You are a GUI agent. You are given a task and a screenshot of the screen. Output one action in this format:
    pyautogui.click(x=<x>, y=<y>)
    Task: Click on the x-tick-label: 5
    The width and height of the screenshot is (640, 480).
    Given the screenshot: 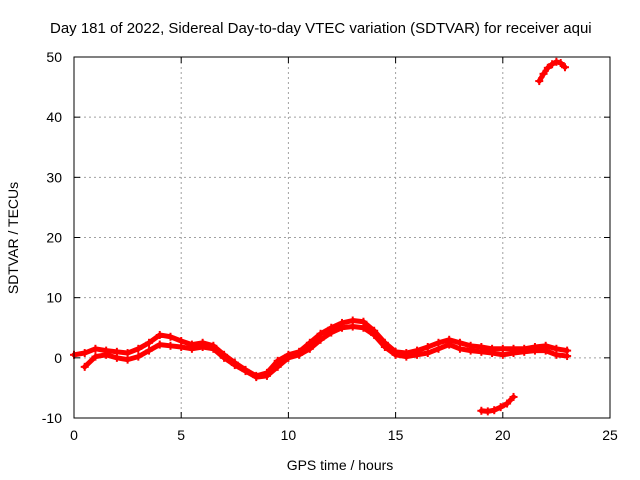 What is the action you would take?
    pyautogui.click(x=181, y=435)
    